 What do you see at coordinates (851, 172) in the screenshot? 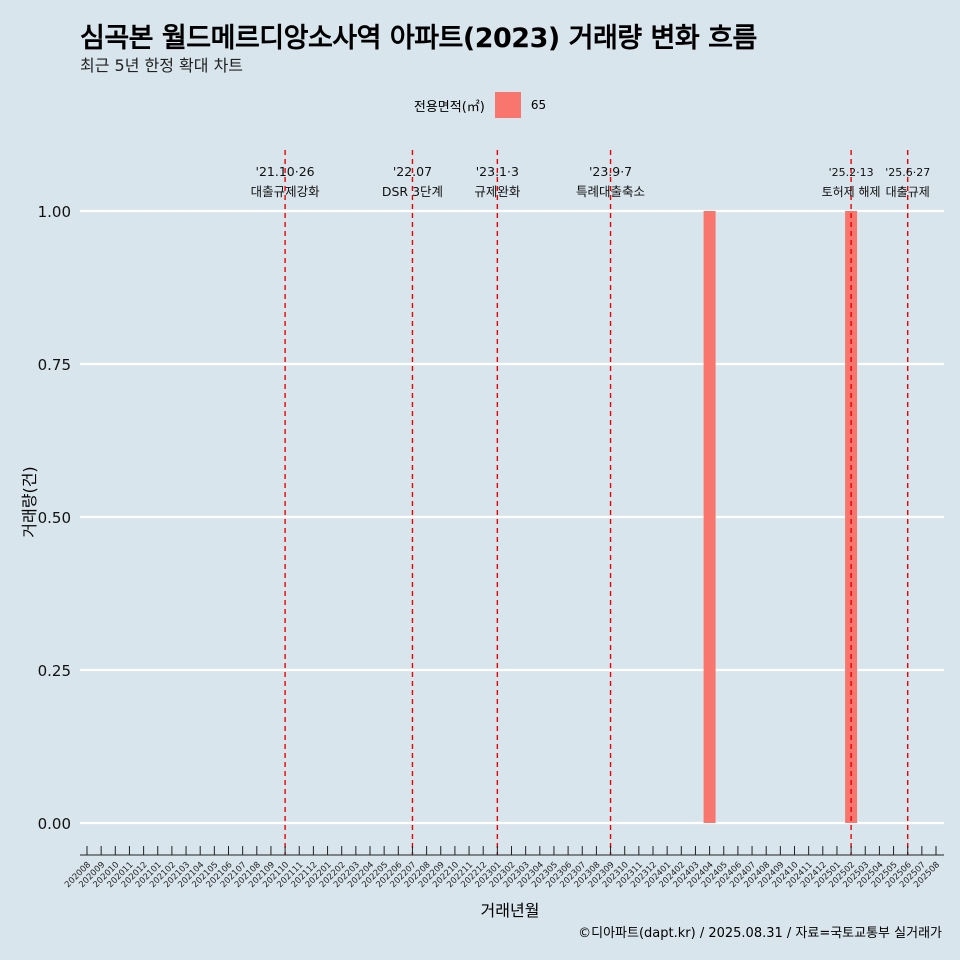
I see `event-date-label: '25.2·13` at bounding box center [851, 172].